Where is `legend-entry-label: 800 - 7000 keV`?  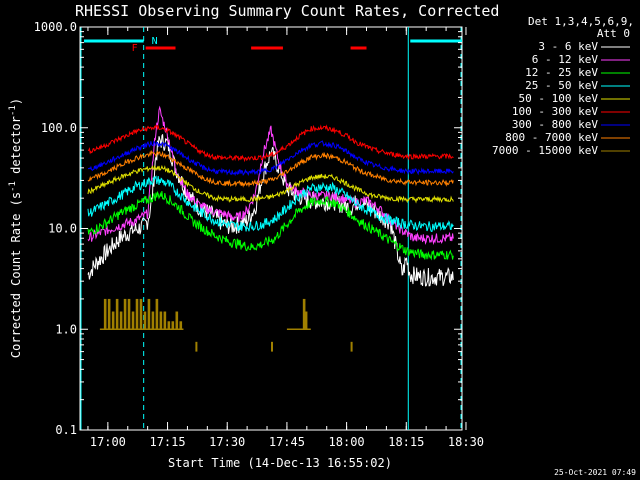 legend-entry-label: 800 - 7000 keV is located at coordinates (551, 137).